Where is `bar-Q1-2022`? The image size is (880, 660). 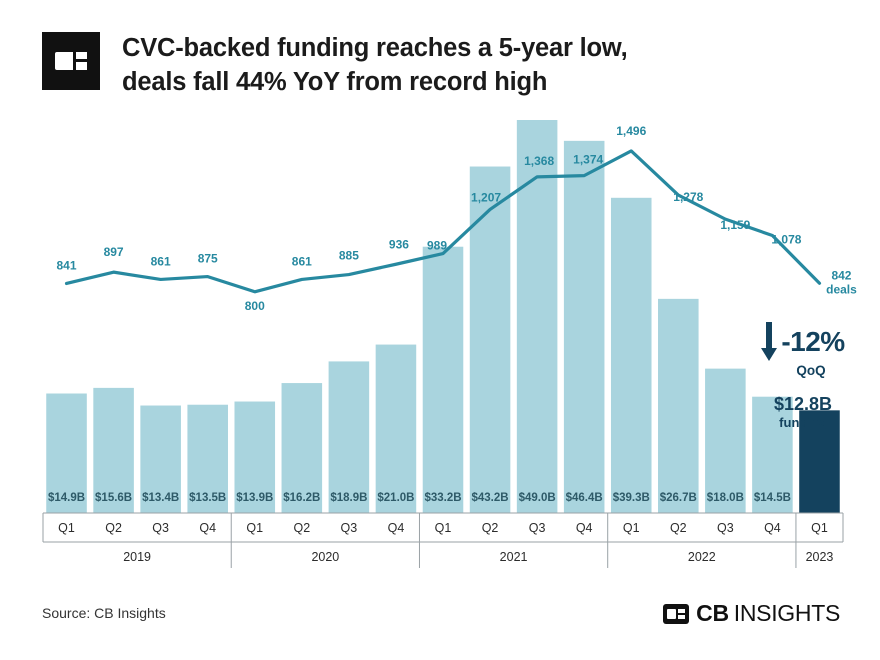 bar-Q1-2022 is located at coordinates (631, 355).